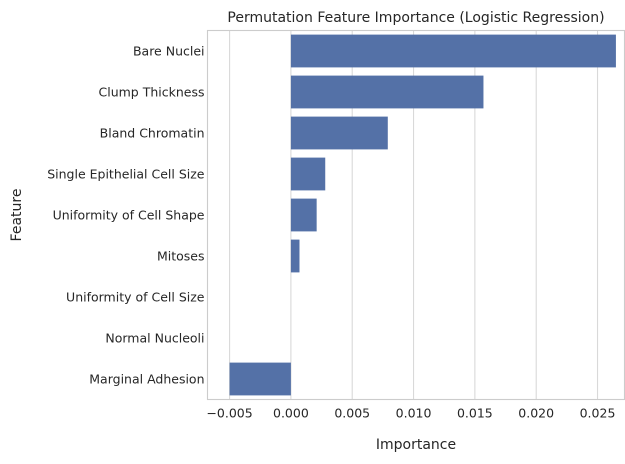 The image size is (625, 464). Describe the element at coordinates (475, 413) in the screenshot. I see `x-tick-label: 0.015` at that location.